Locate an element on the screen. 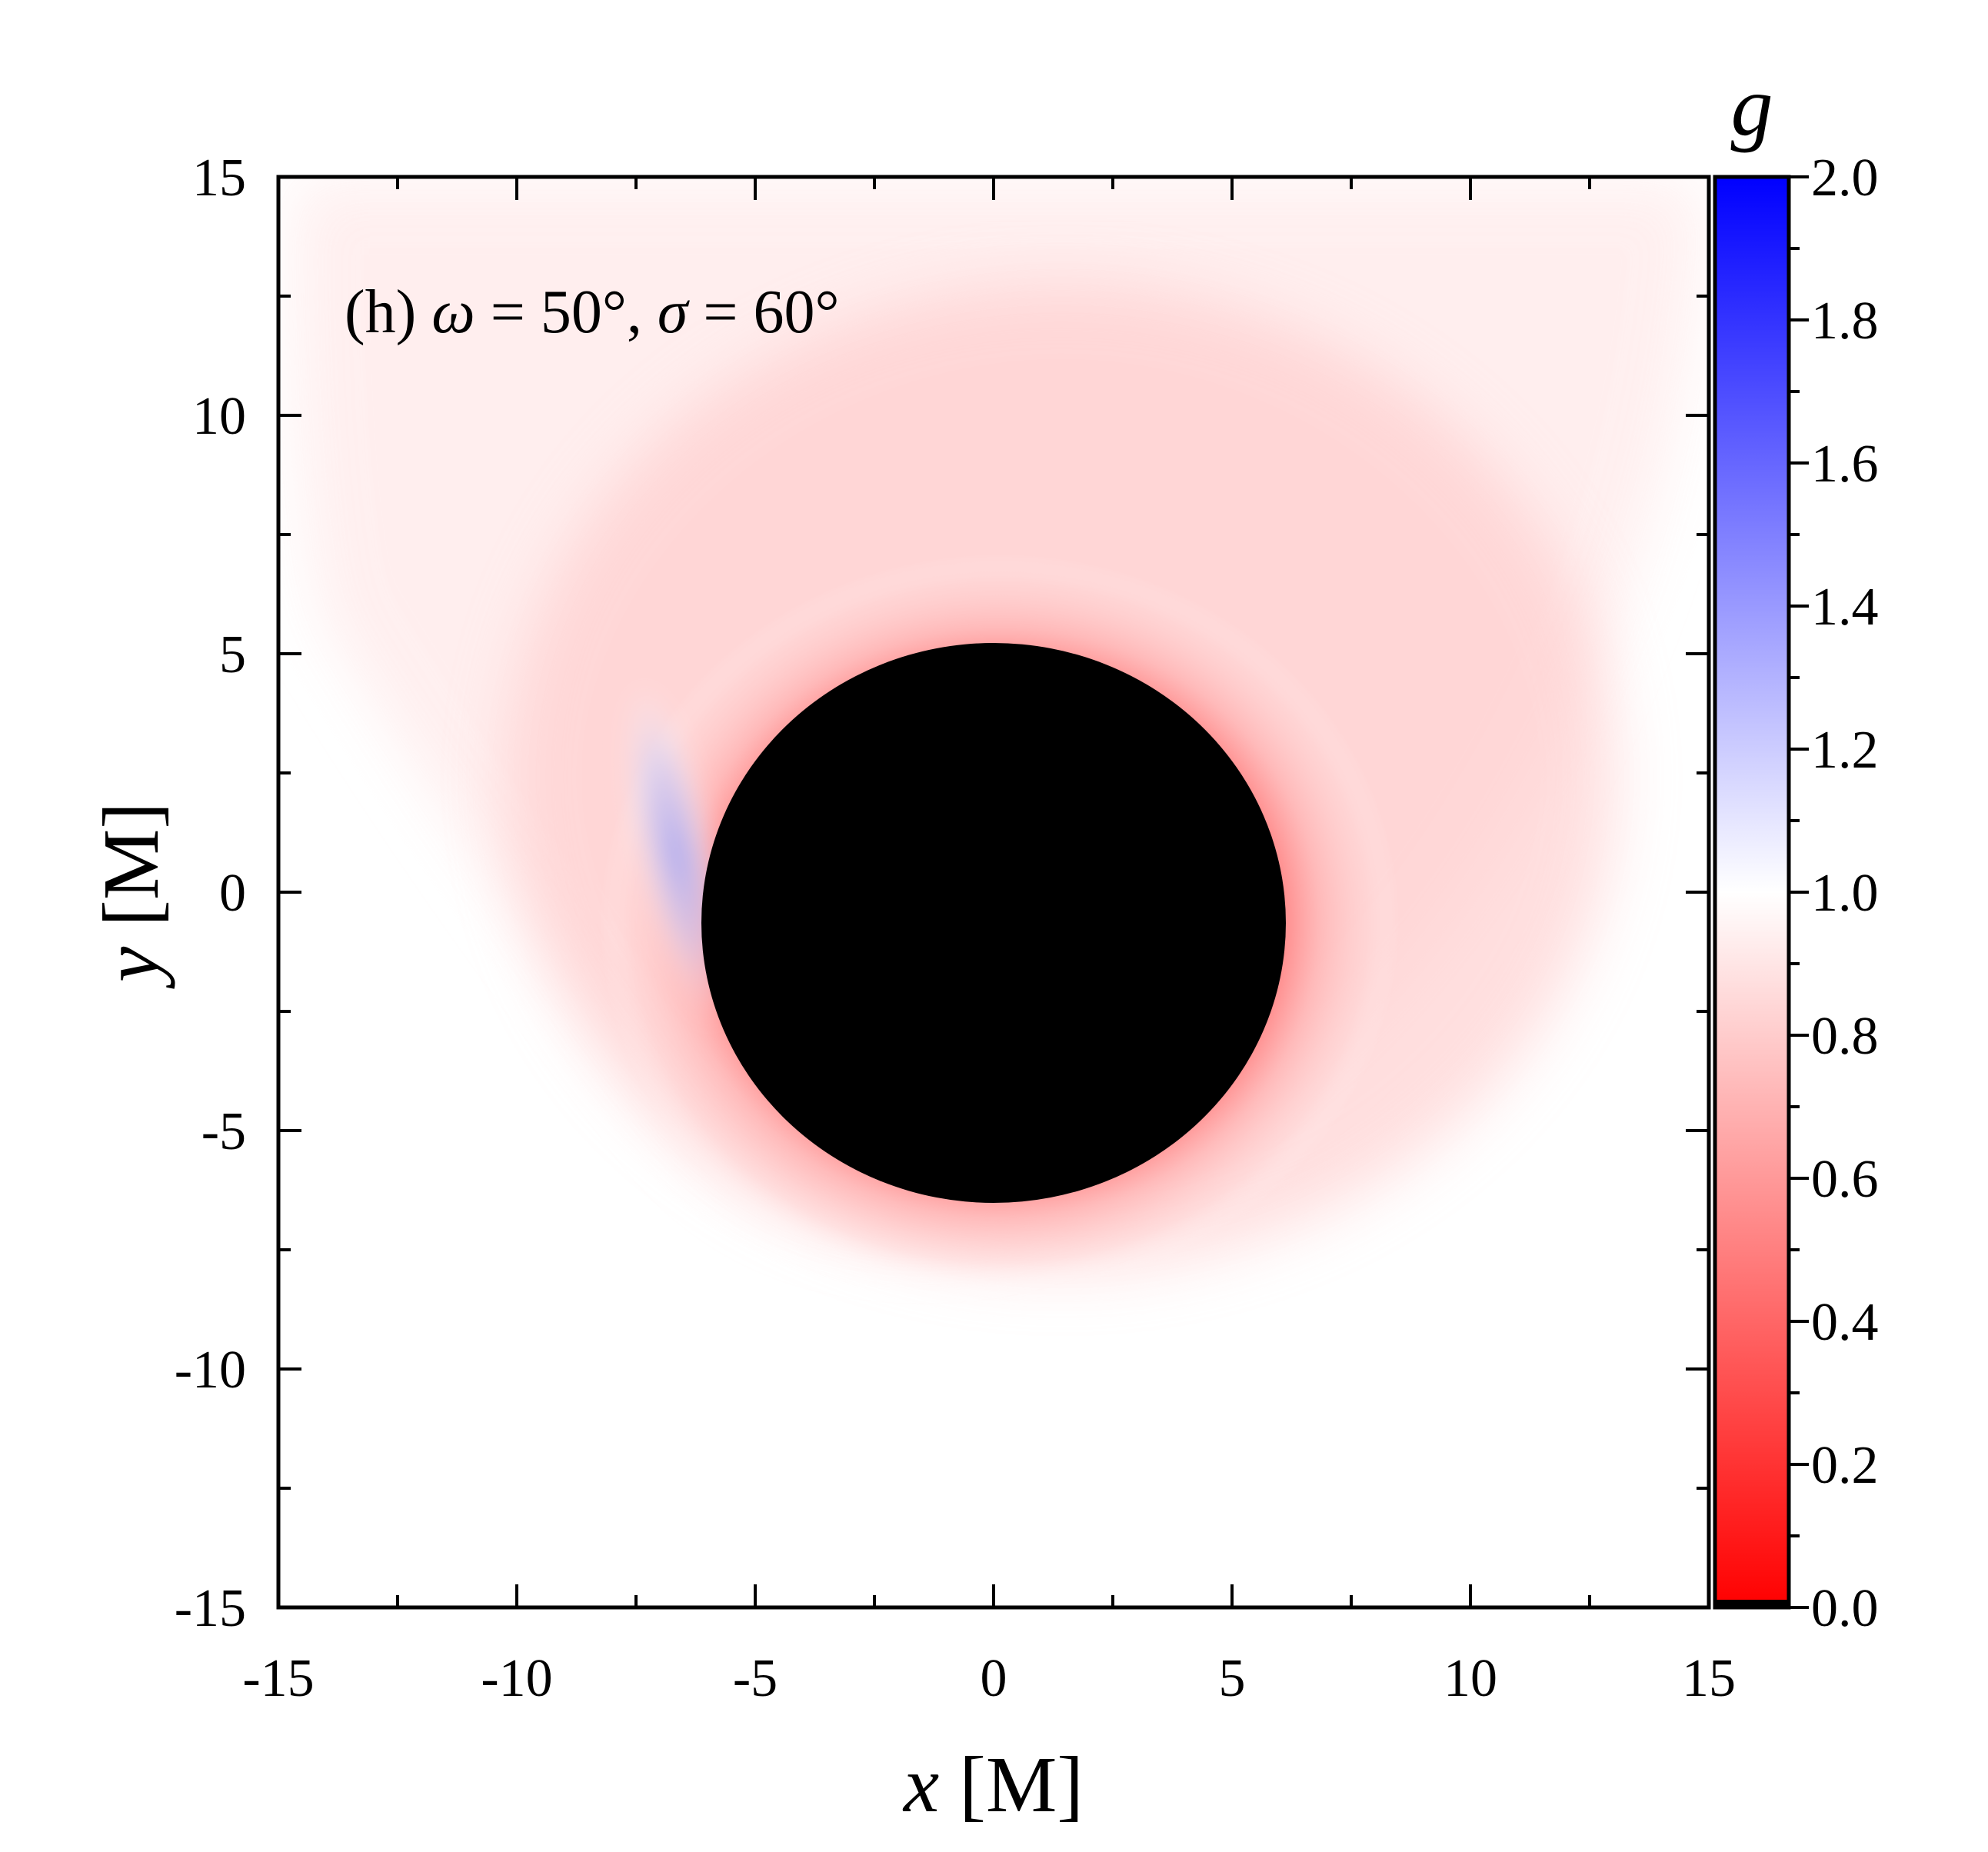 Image resolution: width=1988 pixels, height=1852 pixels. y-tick-label: -15 is located at coordinates (210, 1609).